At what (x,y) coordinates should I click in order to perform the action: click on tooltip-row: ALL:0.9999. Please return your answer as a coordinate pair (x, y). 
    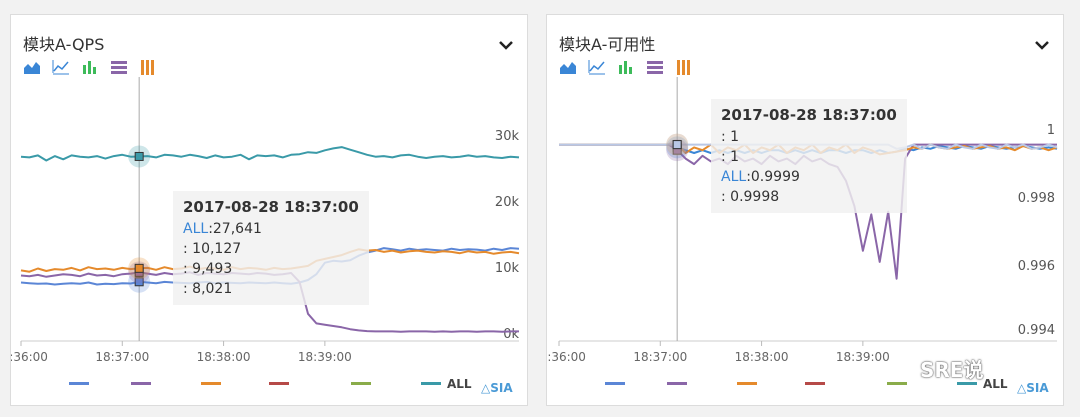
    Looking at the image, I should click on (760, 177).